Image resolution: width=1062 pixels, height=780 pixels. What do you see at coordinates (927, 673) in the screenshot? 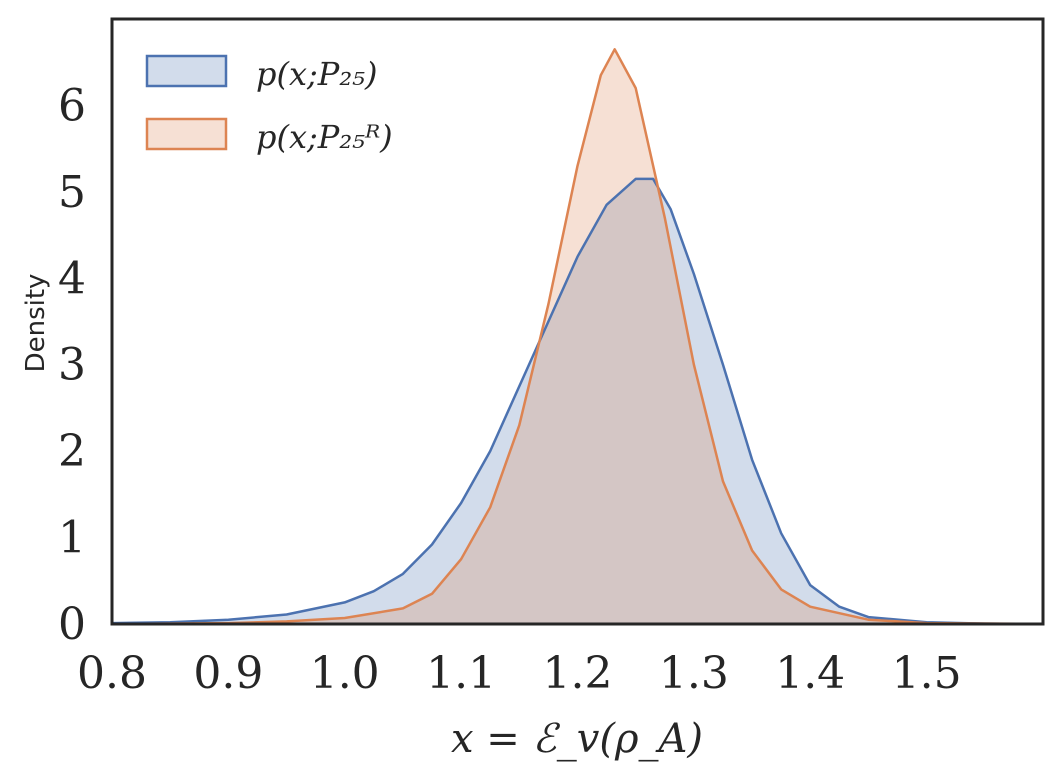
I see `x-tick-label: 1.5` at bounding box center [927, 673].